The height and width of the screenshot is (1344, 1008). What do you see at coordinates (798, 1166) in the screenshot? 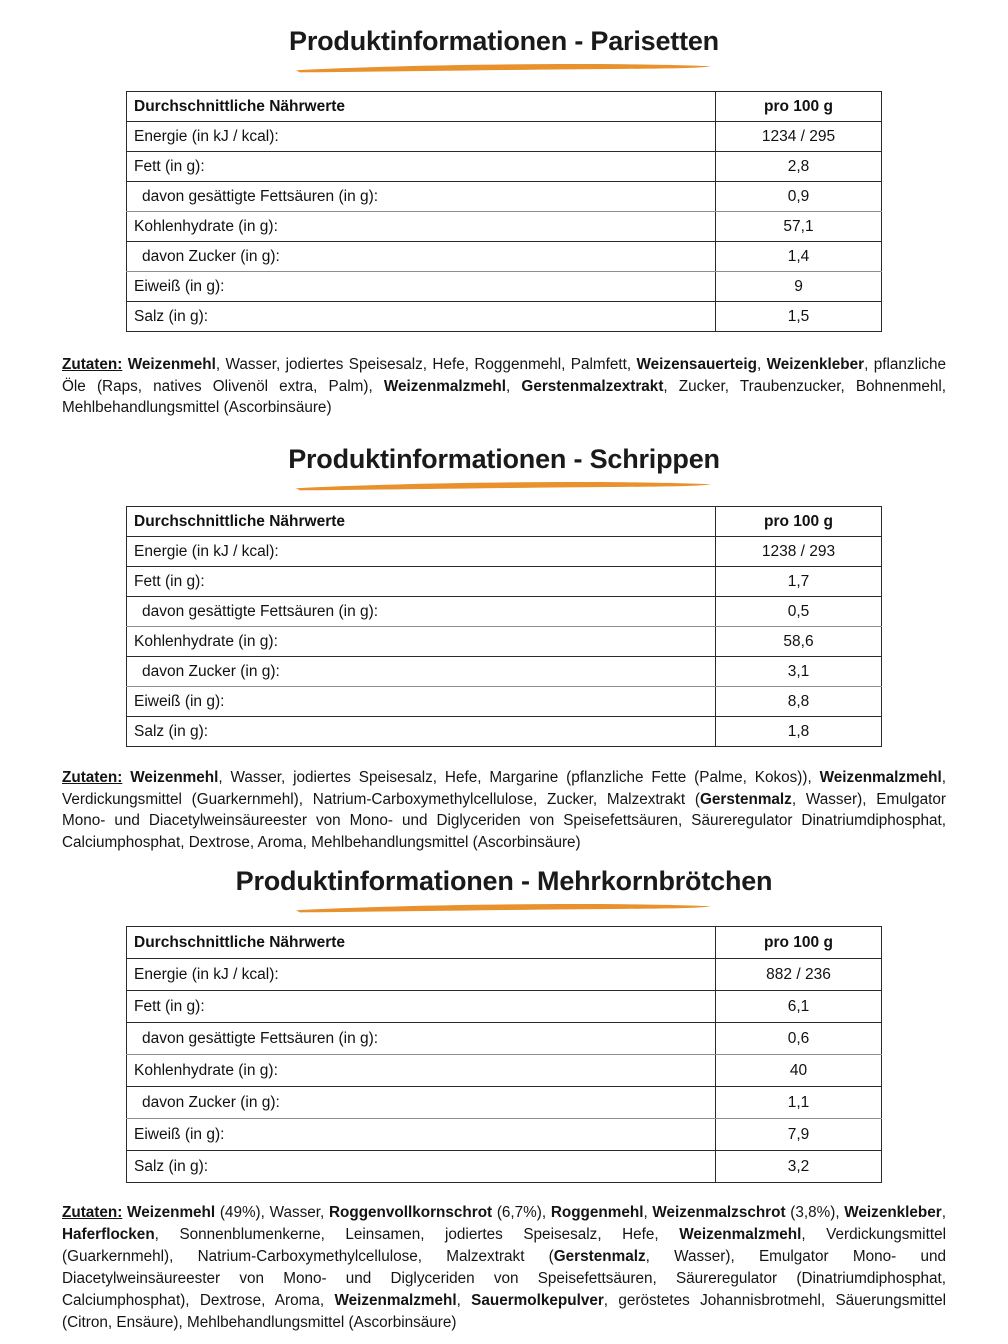
I see `row-value: 3,2` at bounding box center [798, 1166].